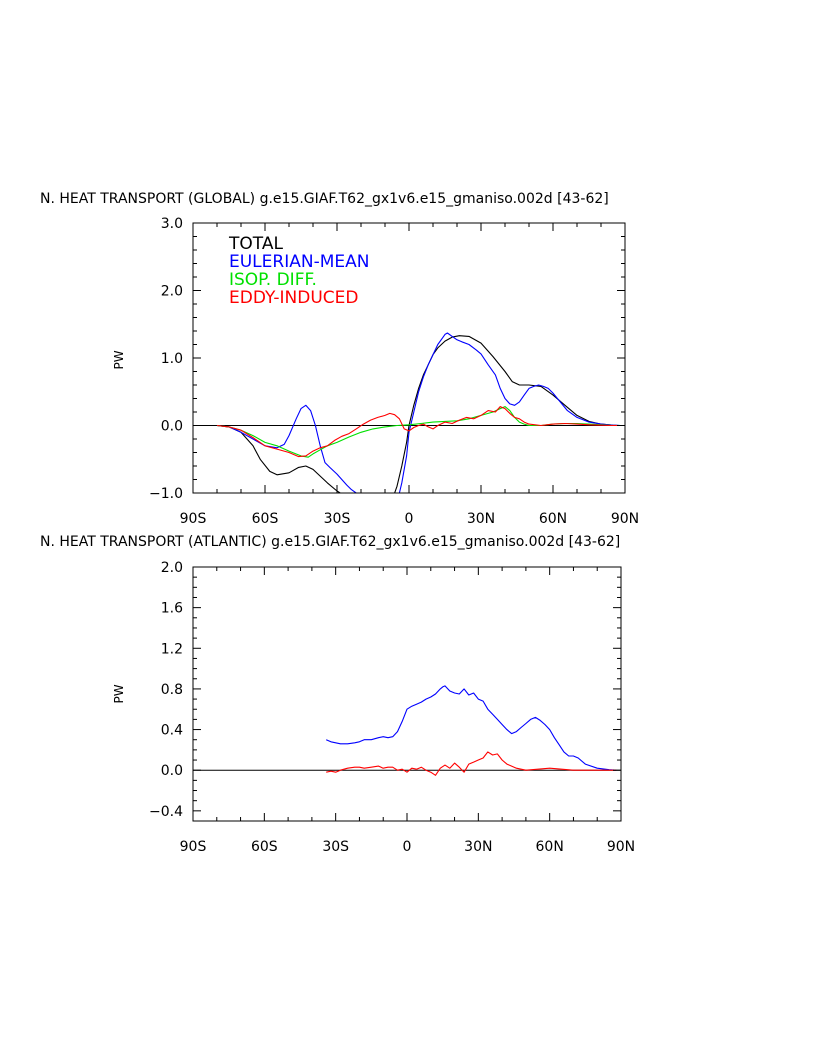  I want to click on plot-frame, so click(407, 694).